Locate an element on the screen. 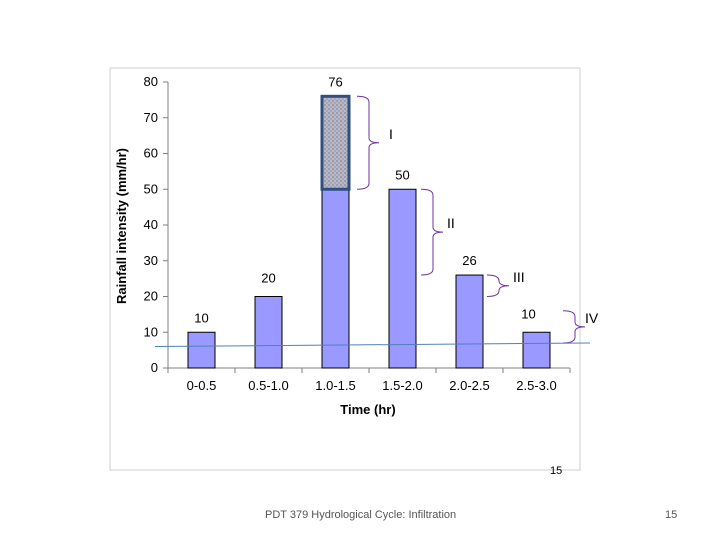  y-tick-label: 0 is located at coordinates (154, 367).